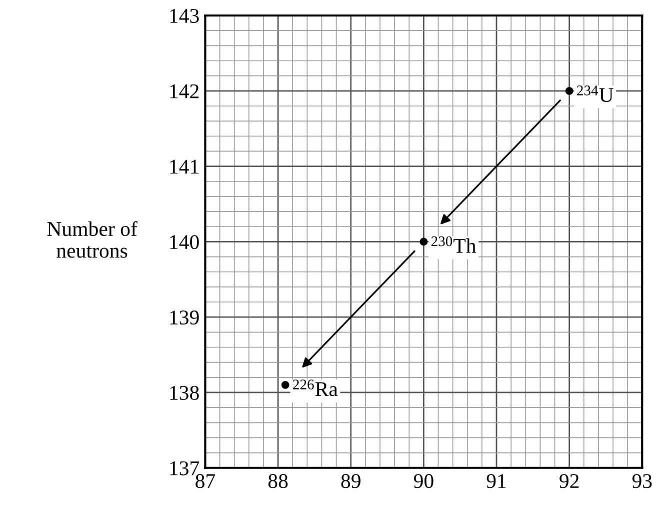  Describe the element at coordinates (496, 481) in the screenshot. I see `x-tick-label: 91` at that location.